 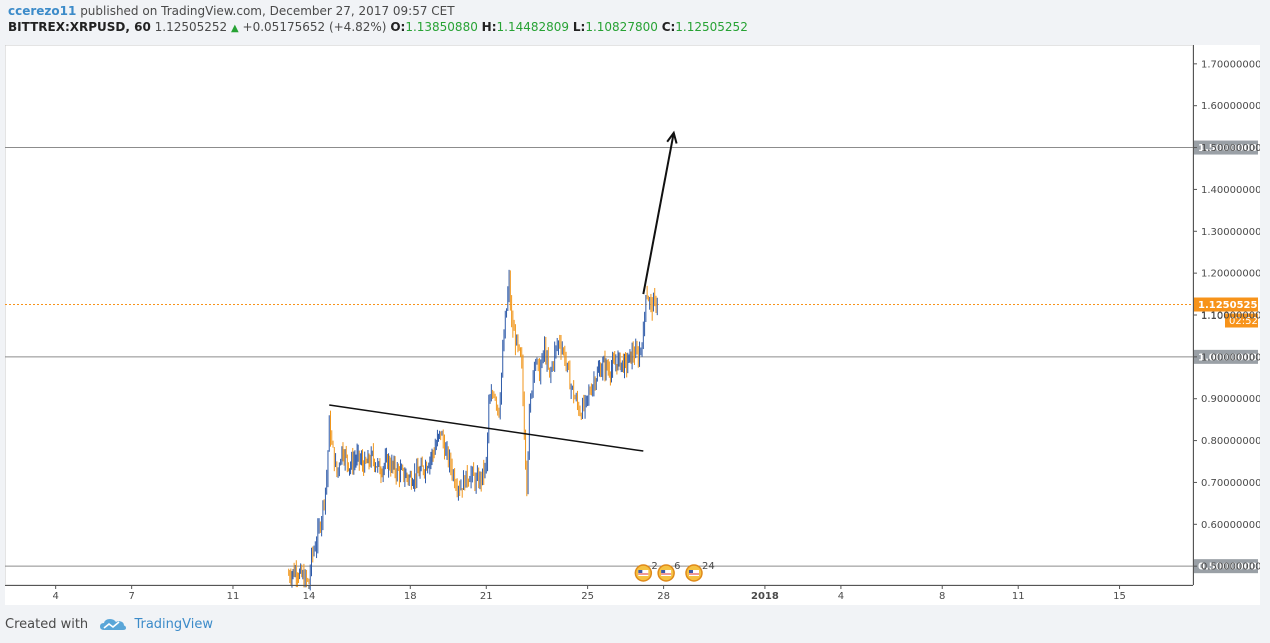 What do you see at coordinates (309, 596) in the screenshot?
I see `x-tick-label: 14` at bounding box center [309, 596].